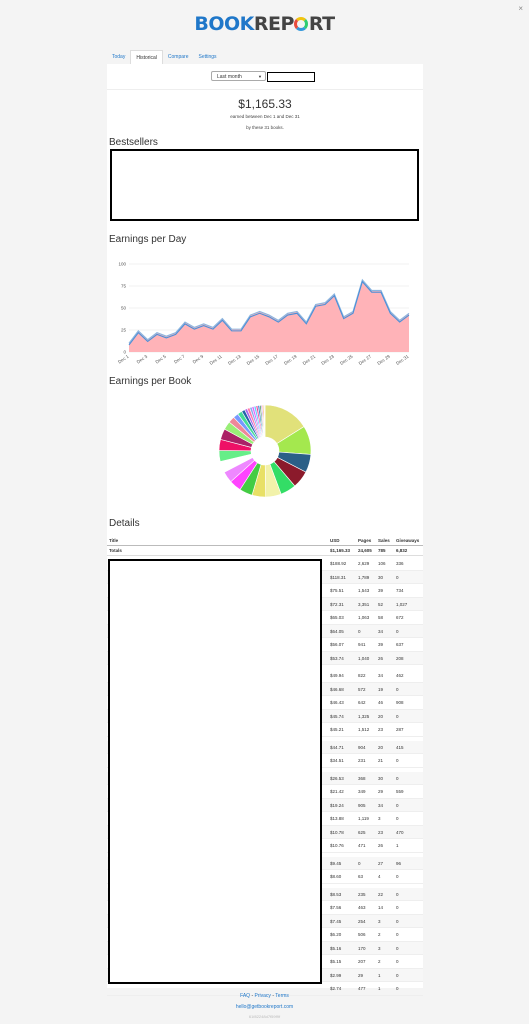 The height and width of the screenshot is (1024, 529). What do you see at coordinates (381, 863) in the screenshot?
I see `cell-sales: 27` at bounding box center [381, 863].